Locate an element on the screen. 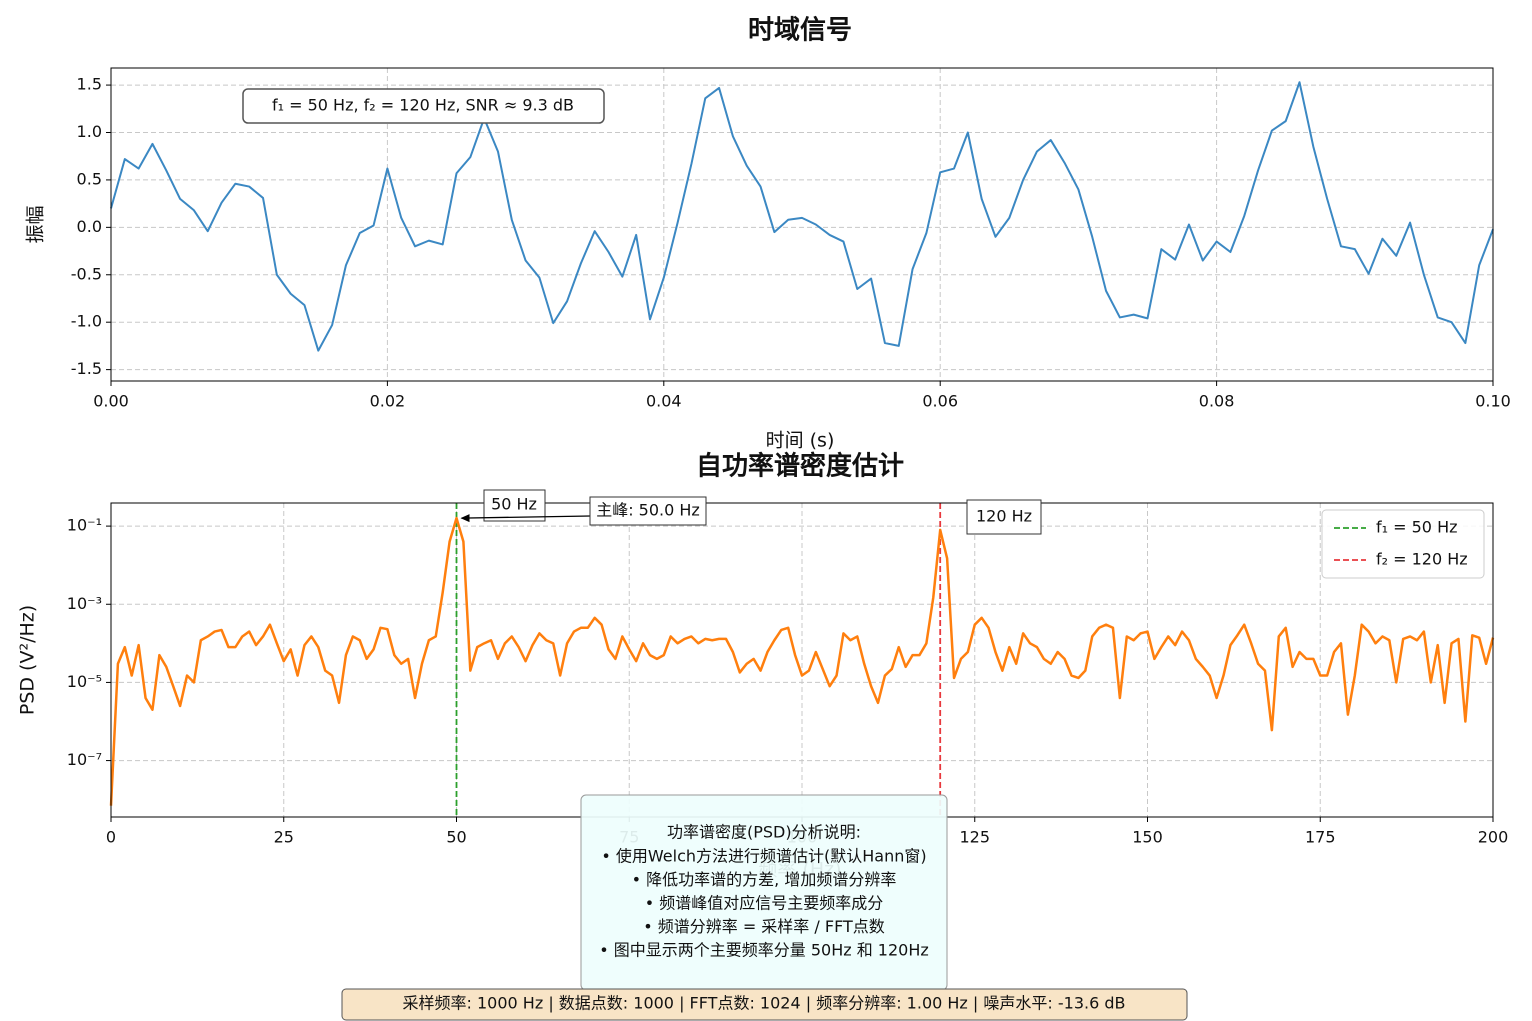 This screenshot has height=1021, width=1532. x-tick-label: 25 is located at coordinates (284, 837).